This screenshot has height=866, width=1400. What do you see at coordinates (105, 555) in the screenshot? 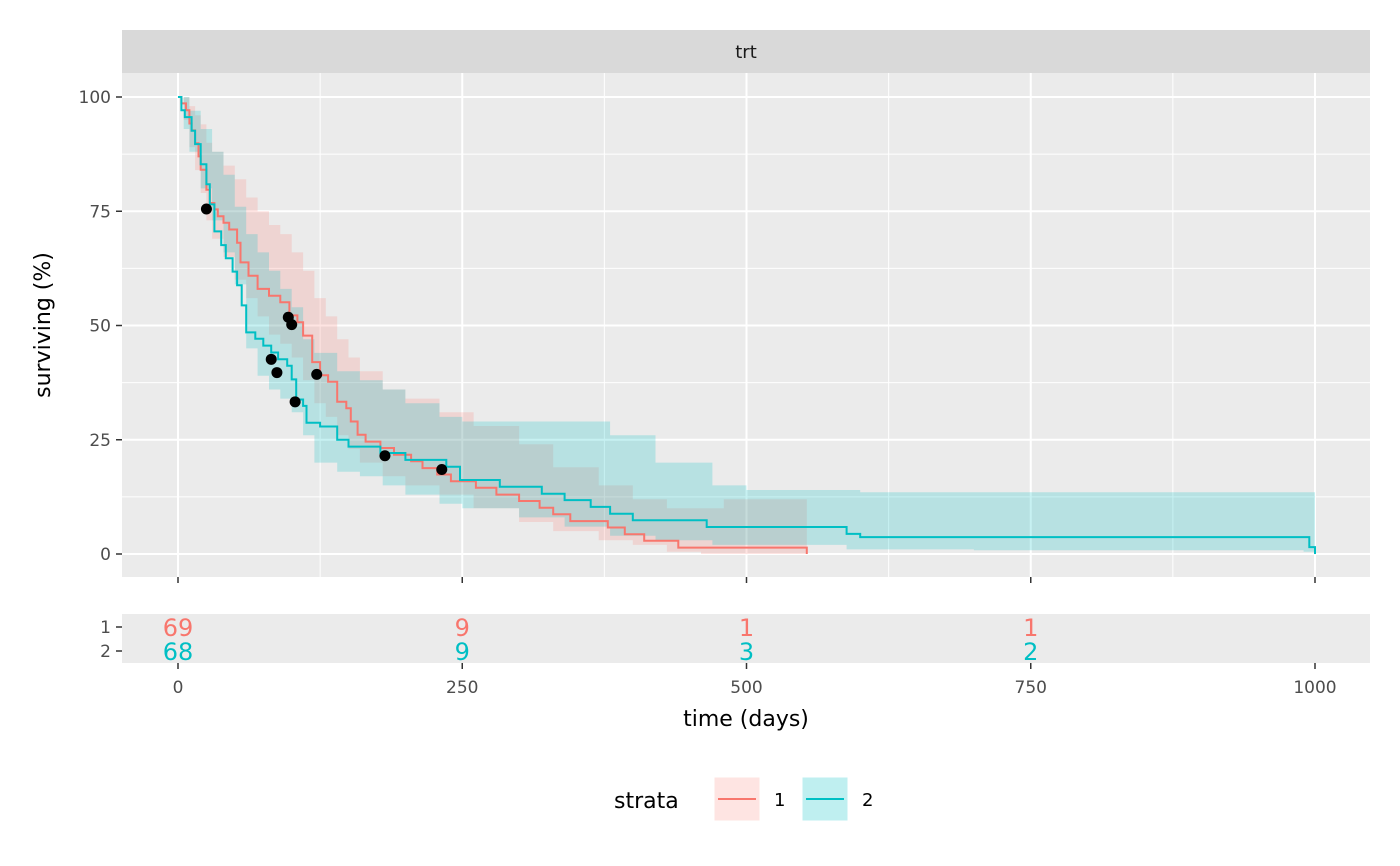
I see `y-tick-label: 0` at bounding box center [105, 555].